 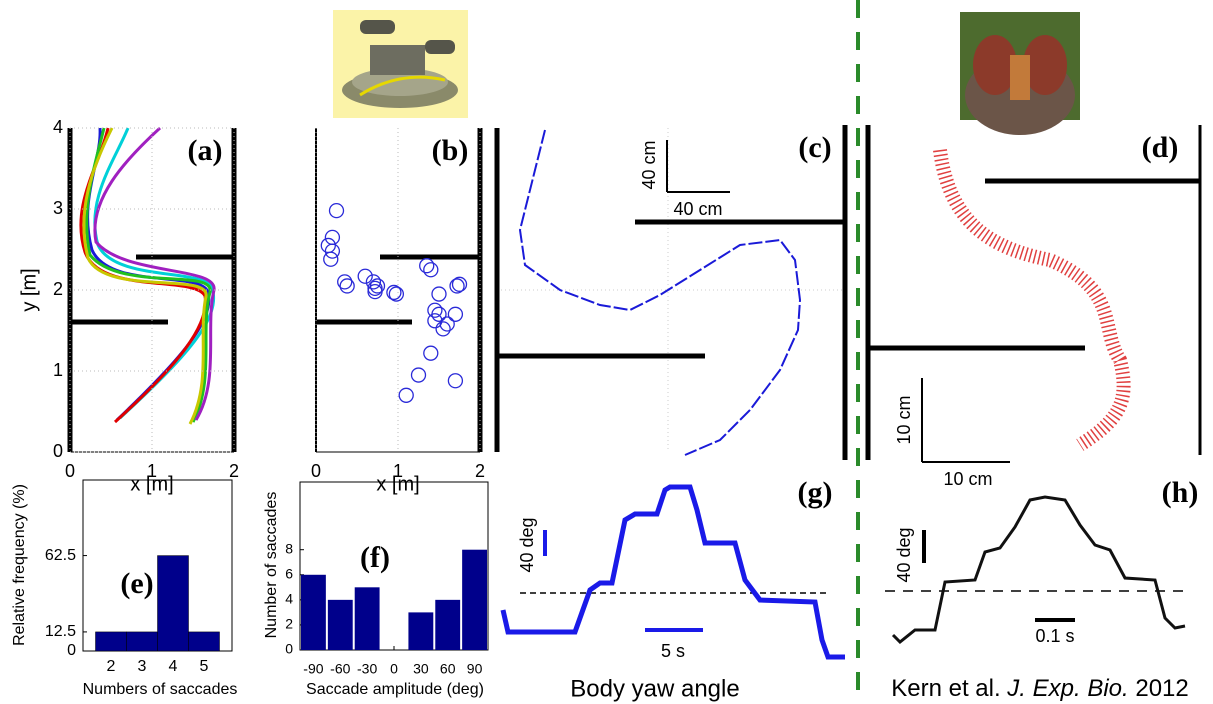 What do you see at coordinates (160, 689) in the screenshot?
I see `x-axis-label: Numbers of saccades` at bounding box center [160, 689].